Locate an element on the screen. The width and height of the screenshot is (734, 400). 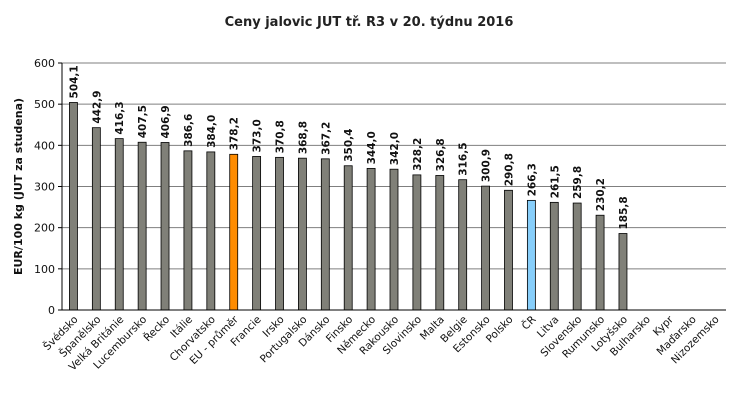
data-label: 407,5 is located at coordinates (143, 121).